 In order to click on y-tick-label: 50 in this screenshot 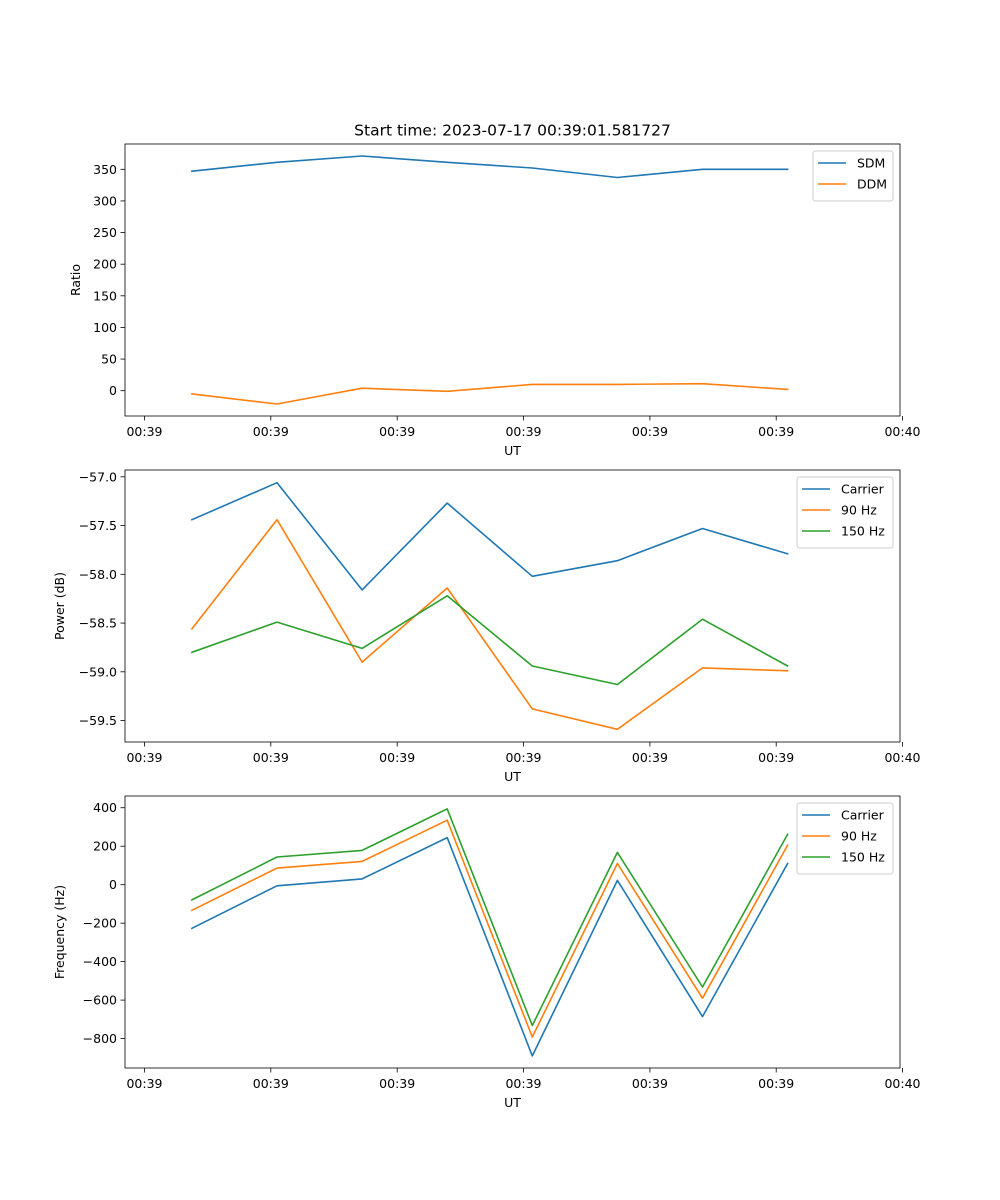, I will do `click(109, 359)`.